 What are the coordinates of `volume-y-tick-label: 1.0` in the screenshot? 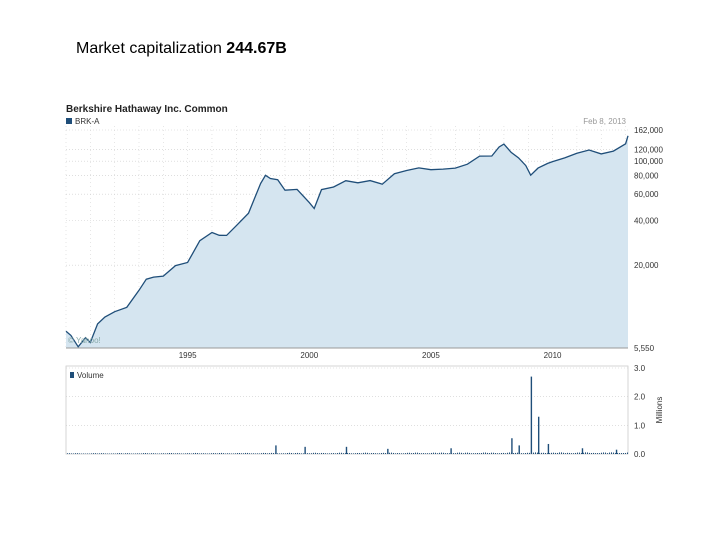 It's located at (640, 425).